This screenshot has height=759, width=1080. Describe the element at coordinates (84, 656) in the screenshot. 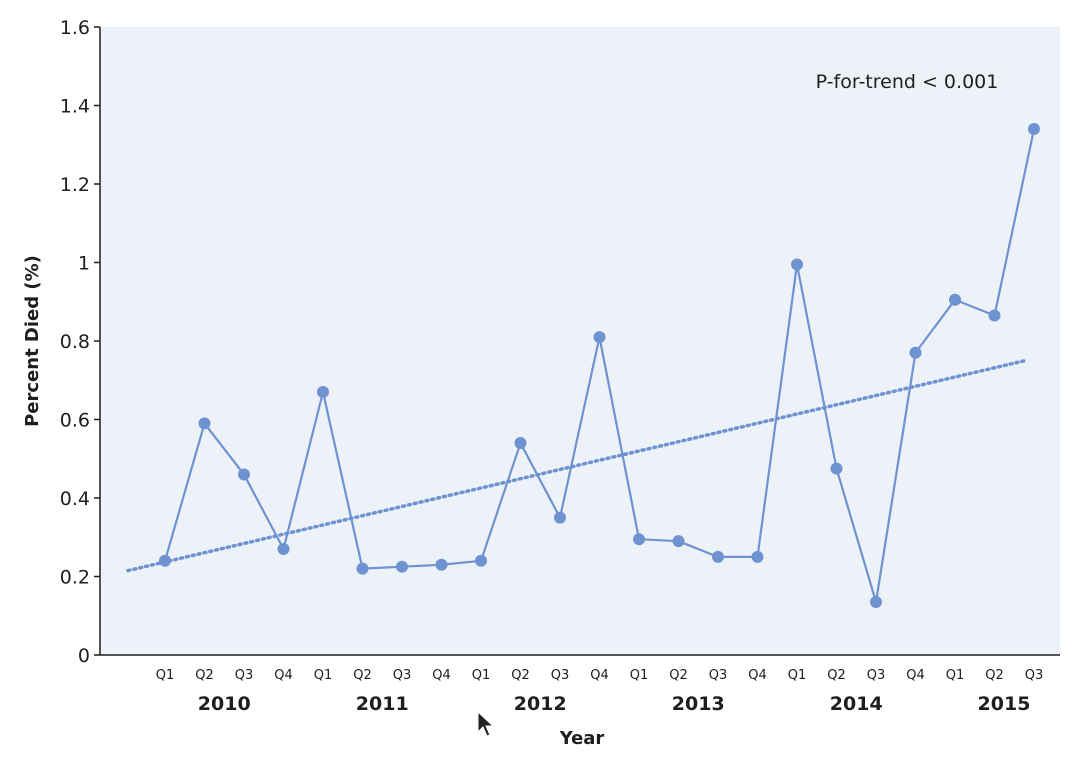

I see `y-tick-label: 0` at that location.